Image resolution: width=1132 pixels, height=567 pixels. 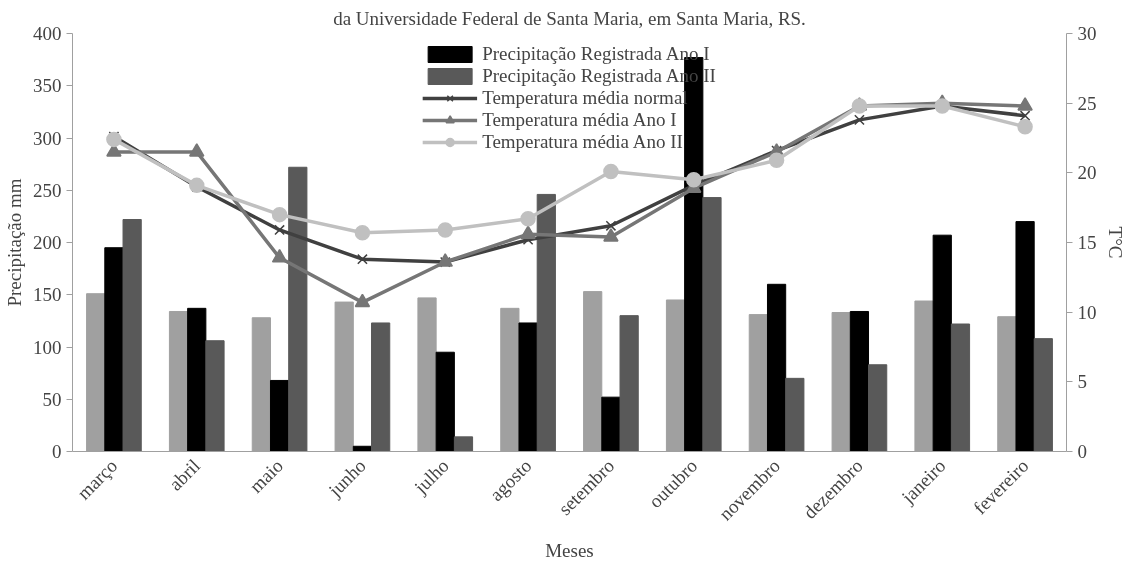 What do you see at coordinates (266, 476) in the screenshot?
I see `x-tick-label: maio` at bounding box center [266, 476].